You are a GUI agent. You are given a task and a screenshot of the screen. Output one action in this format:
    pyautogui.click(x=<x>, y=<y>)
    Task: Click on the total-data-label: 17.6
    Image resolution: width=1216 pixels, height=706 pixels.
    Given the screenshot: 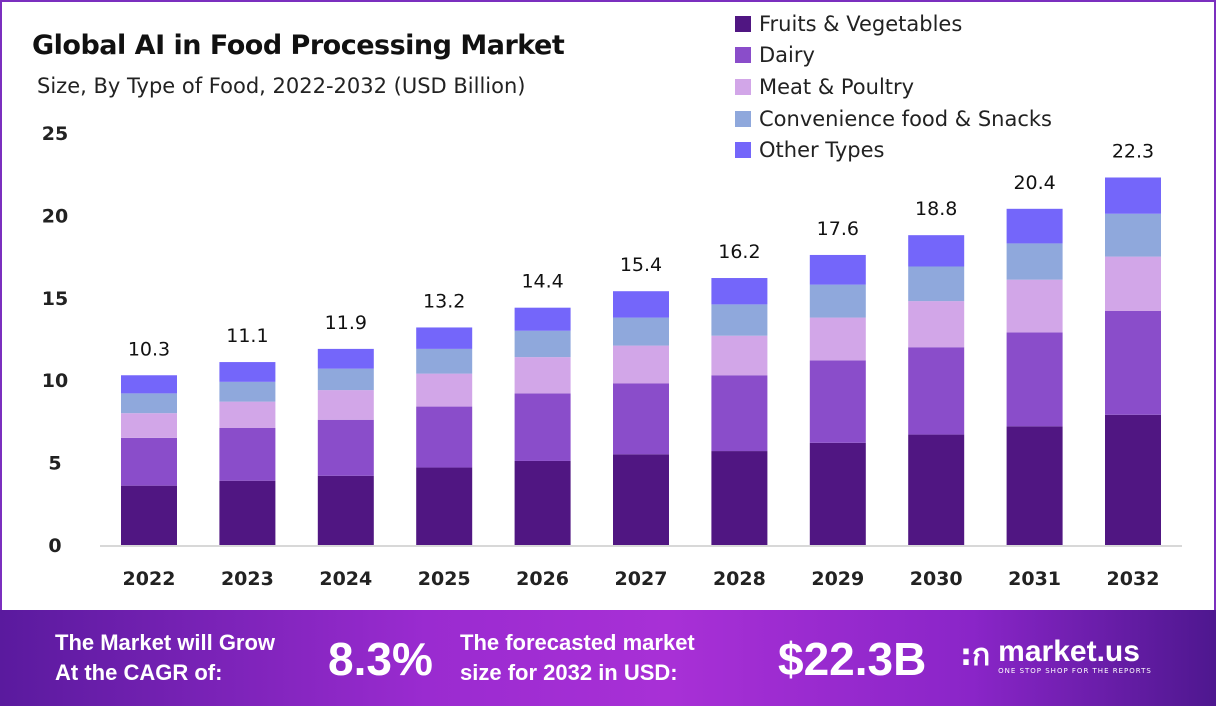 What is the action you would take?
    pyautogui.click(x=838, y=229)
    